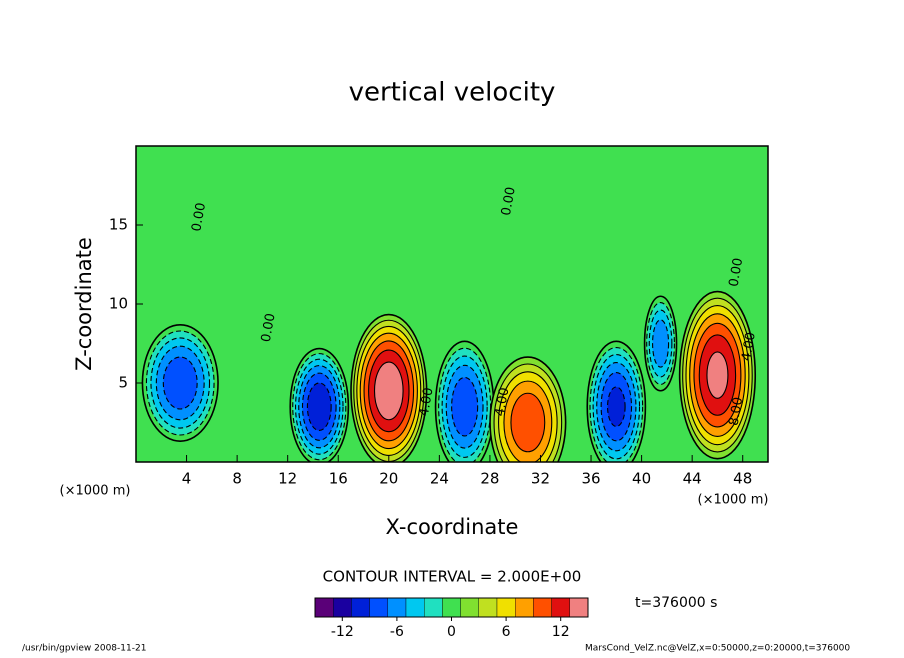 The height and width of the screenshot is (658, 904). I want to click on y-tick-label: 5, so click(123, 383).